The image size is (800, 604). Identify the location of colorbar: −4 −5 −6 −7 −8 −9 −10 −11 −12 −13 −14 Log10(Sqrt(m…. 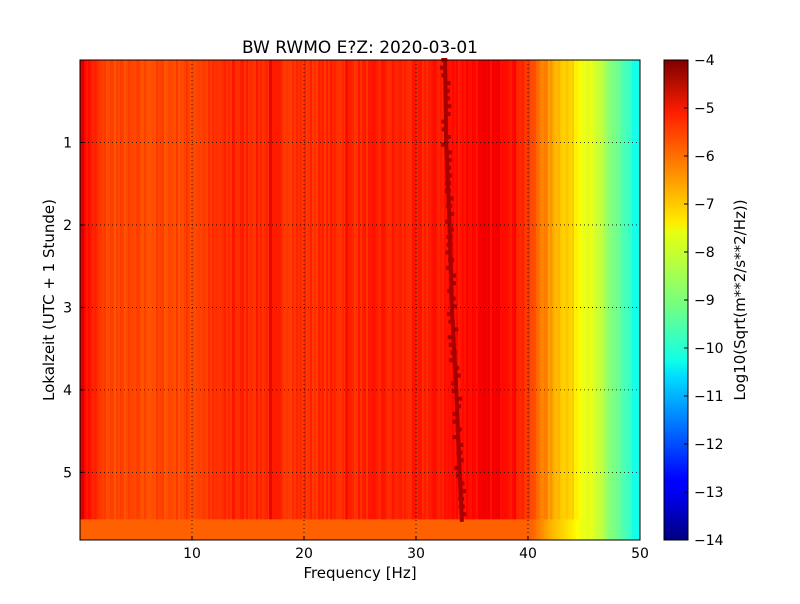
(706, 301).